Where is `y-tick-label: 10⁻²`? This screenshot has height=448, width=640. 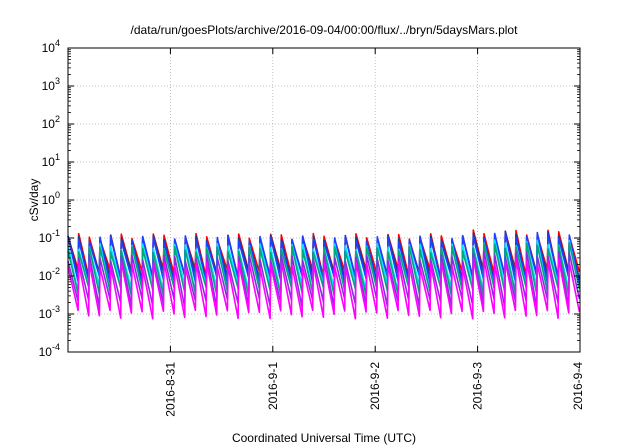 y-tick-label: 10⁻² is located at coordinates (49, 274).